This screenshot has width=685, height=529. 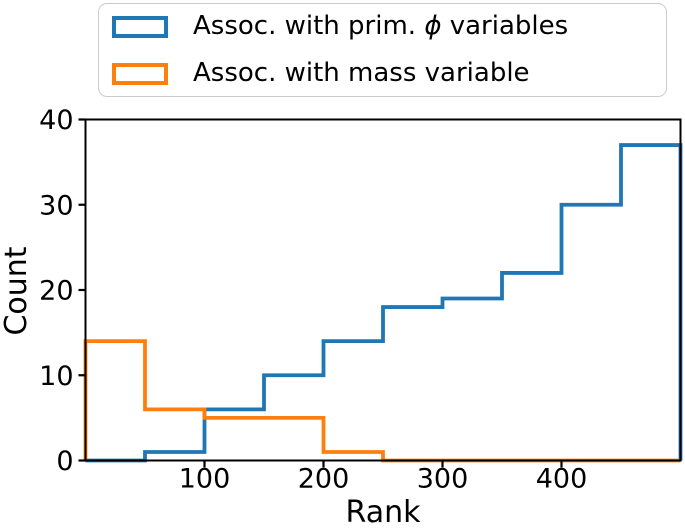 What do you see at coordinates (505, 26) in the screenshot?
I see `legend-label-text: variables` at bounding box center [505, 26].